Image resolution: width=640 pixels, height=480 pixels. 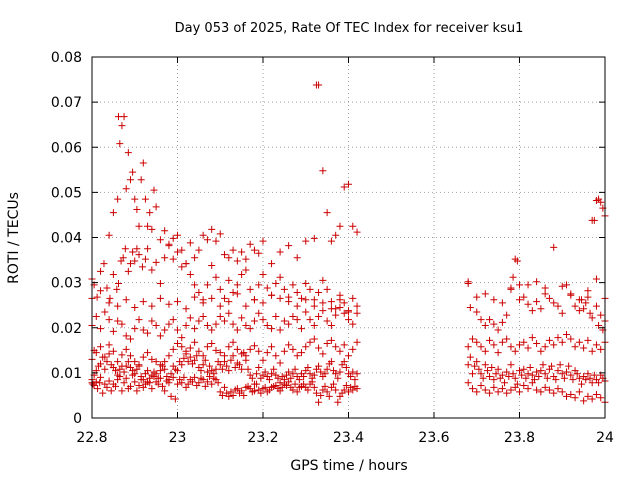 I want to click on y-tick-label: 0.07, so click(x=66, y=103).